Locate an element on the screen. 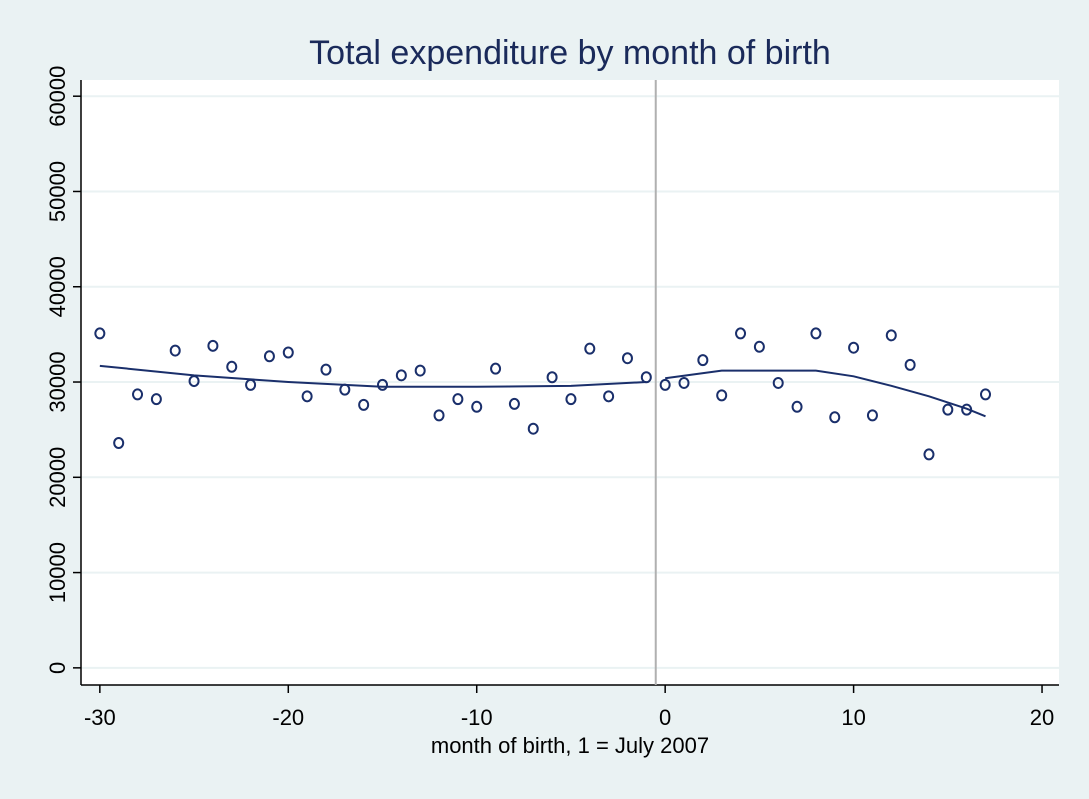 This screenshot has height=799, width=1089. y-tick-label: 0 is located at coordinates (57, 668).